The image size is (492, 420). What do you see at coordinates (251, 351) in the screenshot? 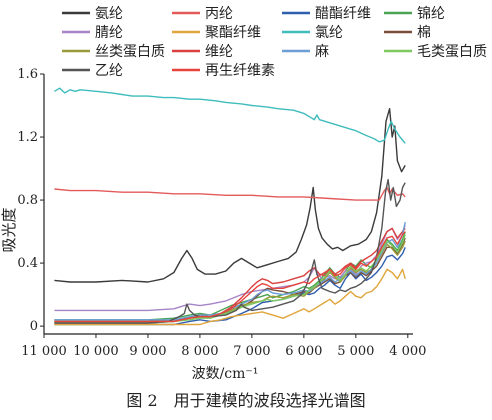
I see `x-tick-label: 7 000` at bounding box center [251, 351].